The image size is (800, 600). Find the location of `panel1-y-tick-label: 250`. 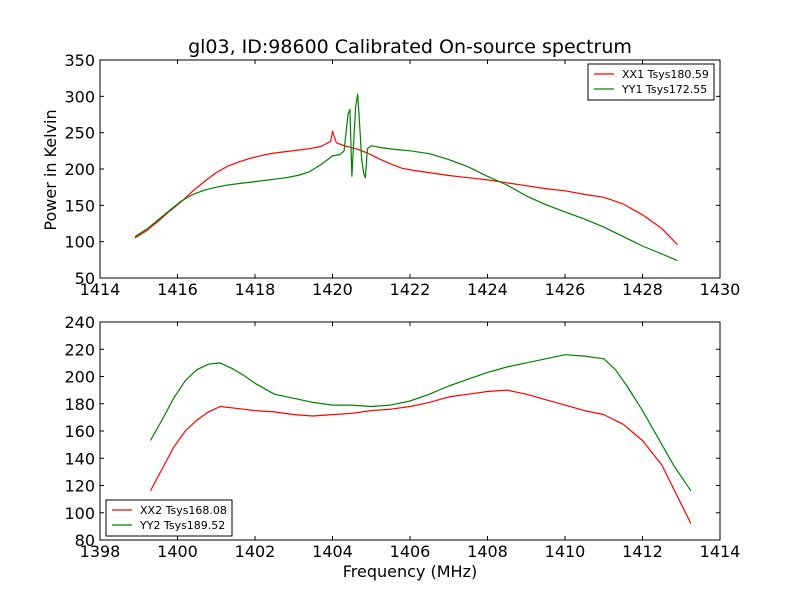

panel1-y-tick-label: 250 is located at coordinates (79, 133).